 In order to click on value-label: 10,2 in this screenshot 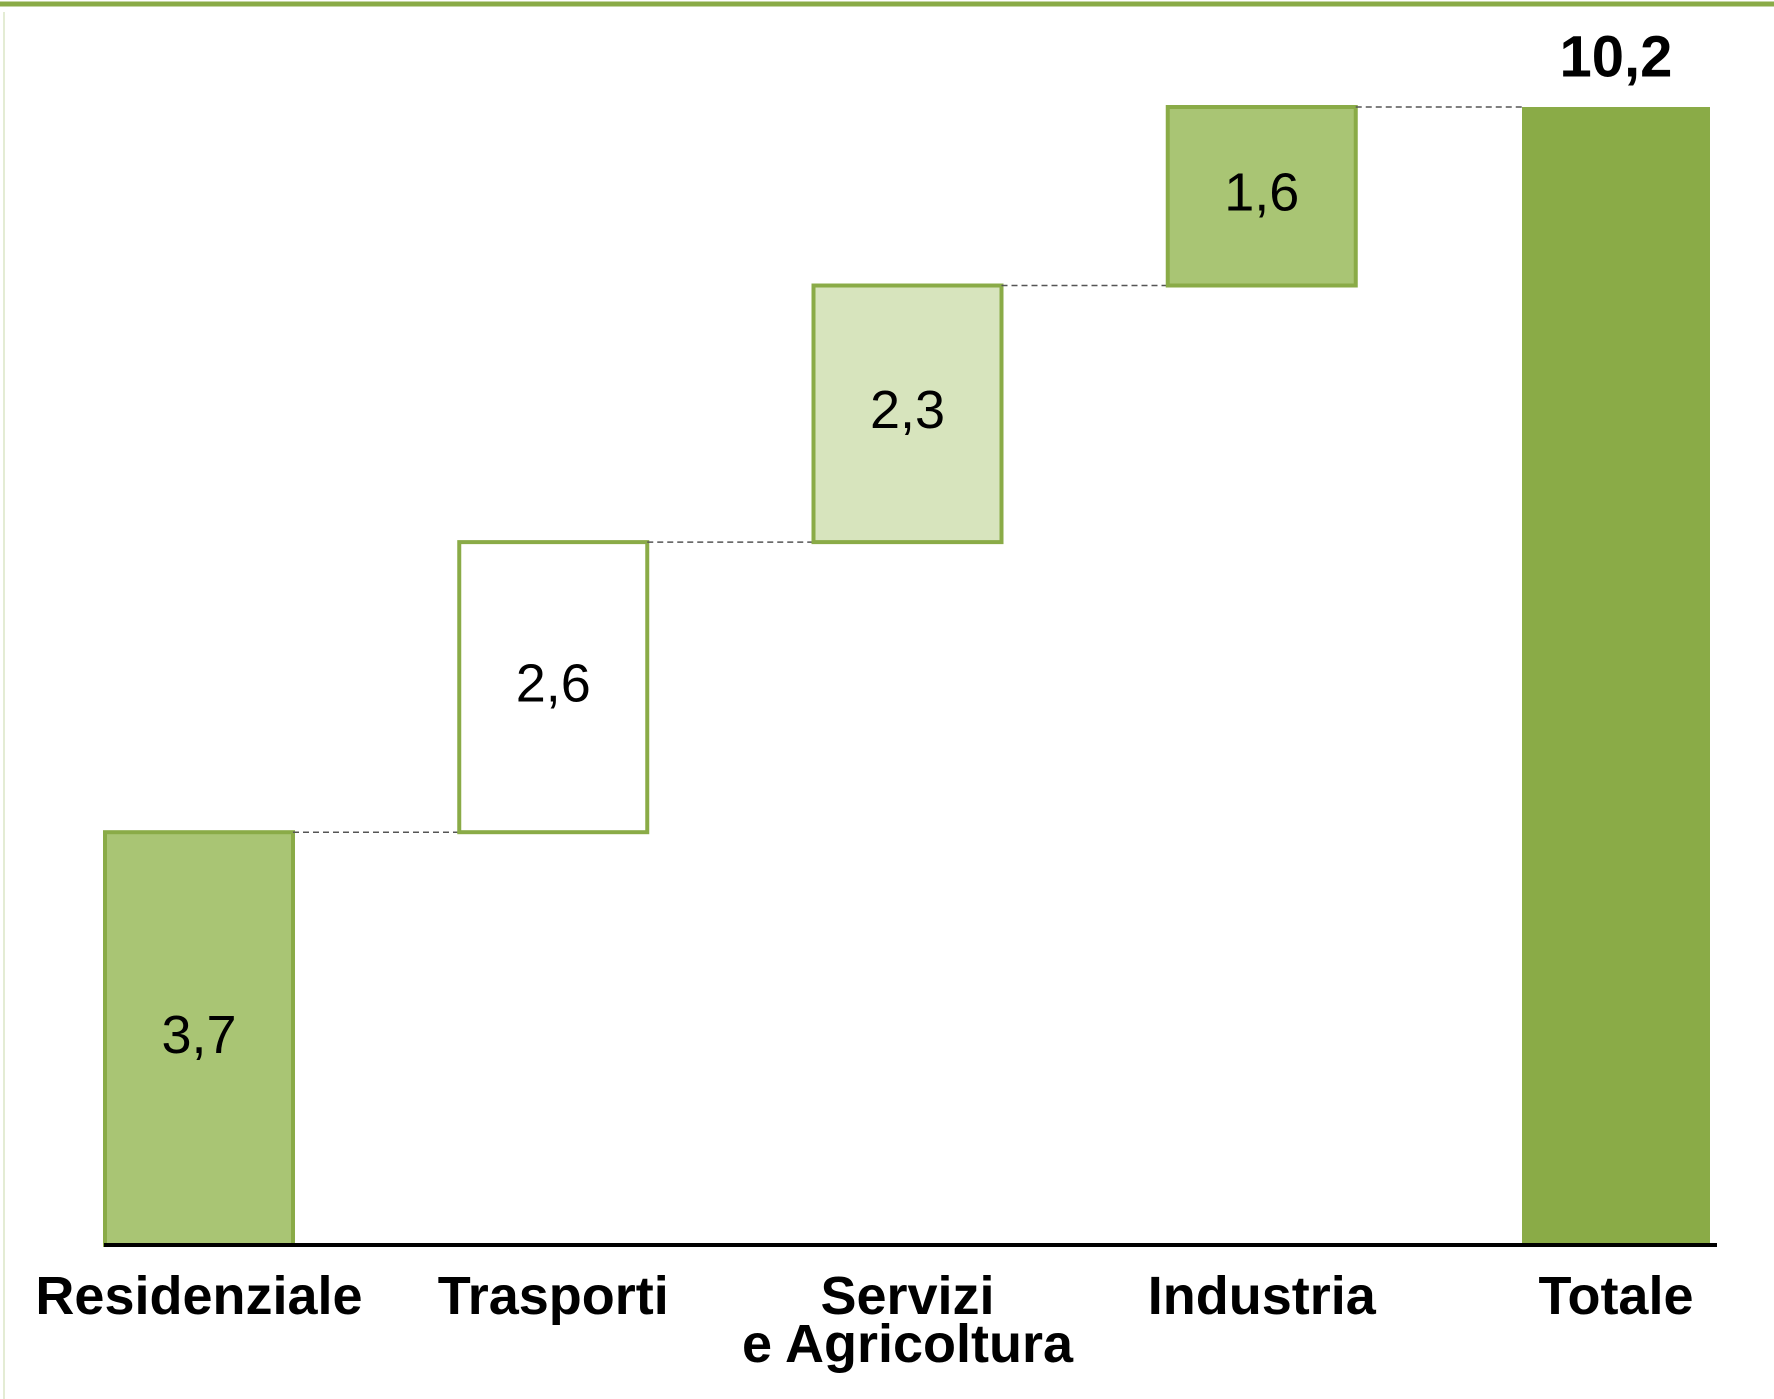, I will do `click(1616, 56)`.